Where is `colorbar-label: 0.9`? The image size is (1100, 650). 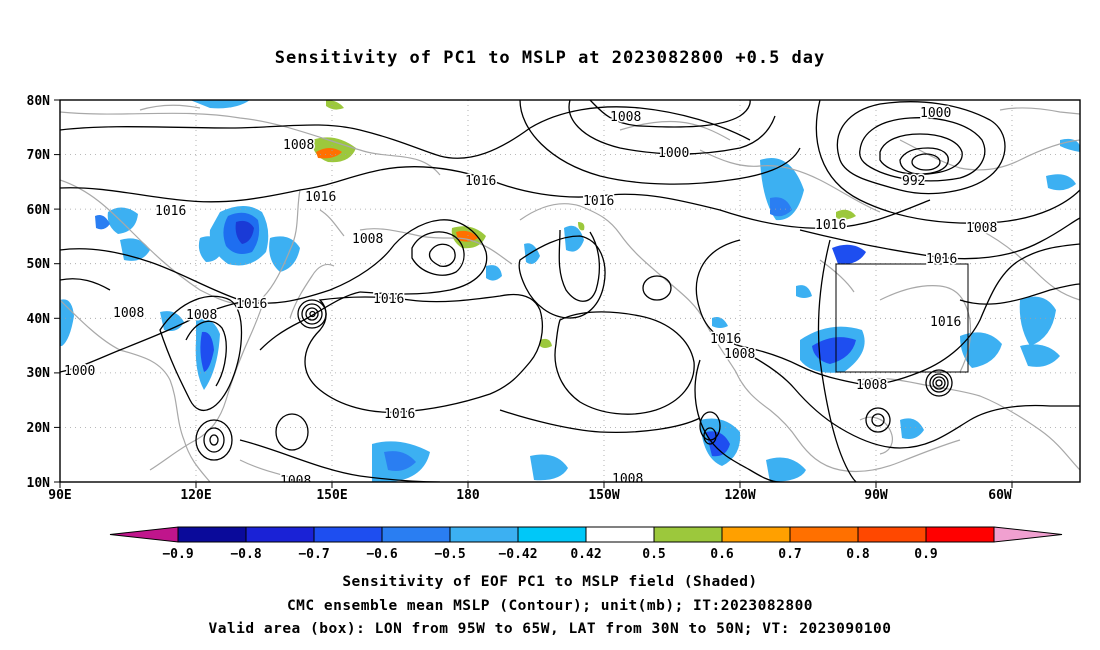
colorbar-label: 0.9 is located at coordinates (925, 554).